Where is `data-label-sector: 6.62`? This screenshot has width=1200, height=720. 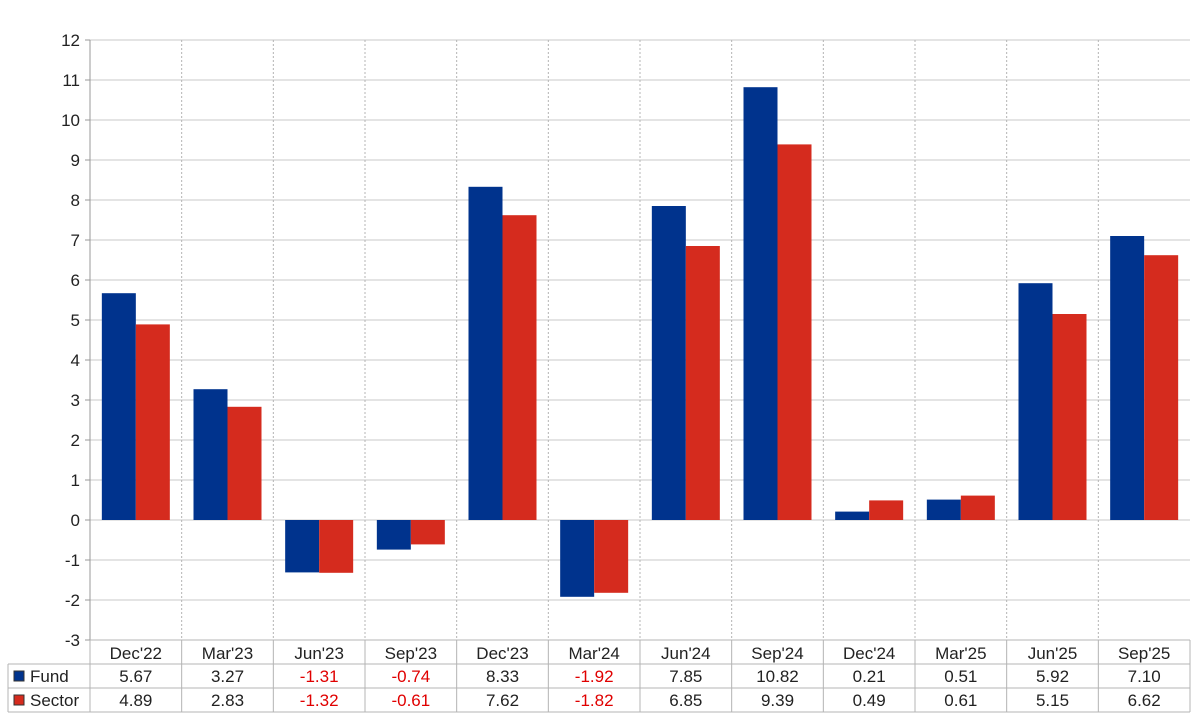
data-label-sector: 6.62 is located at coordinates (1144, 700).